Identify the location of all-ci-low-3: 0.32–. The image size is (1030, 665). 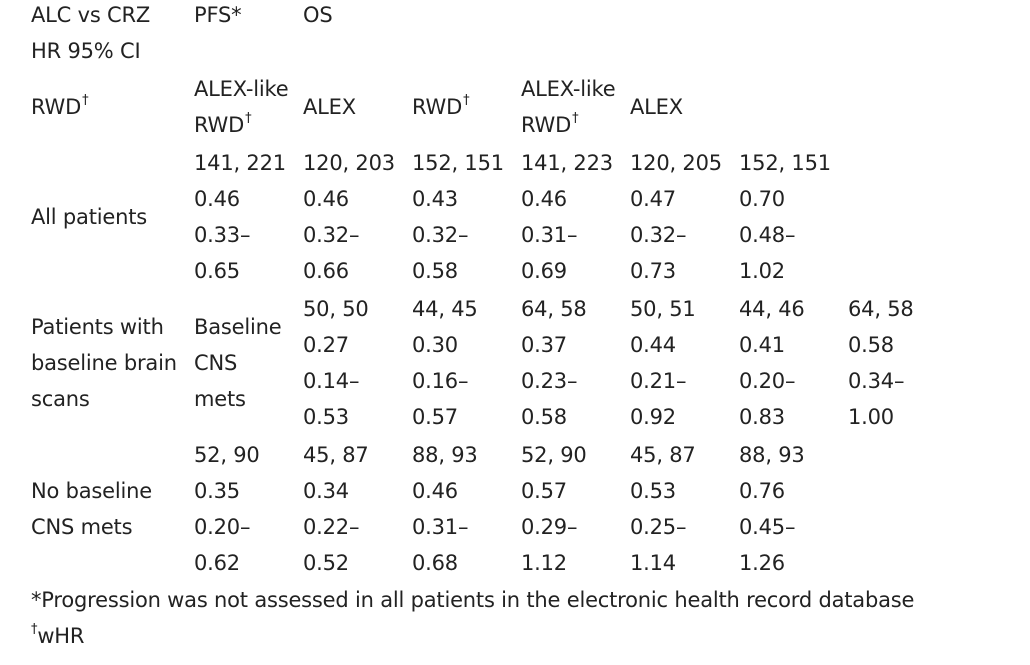
(440, 235).